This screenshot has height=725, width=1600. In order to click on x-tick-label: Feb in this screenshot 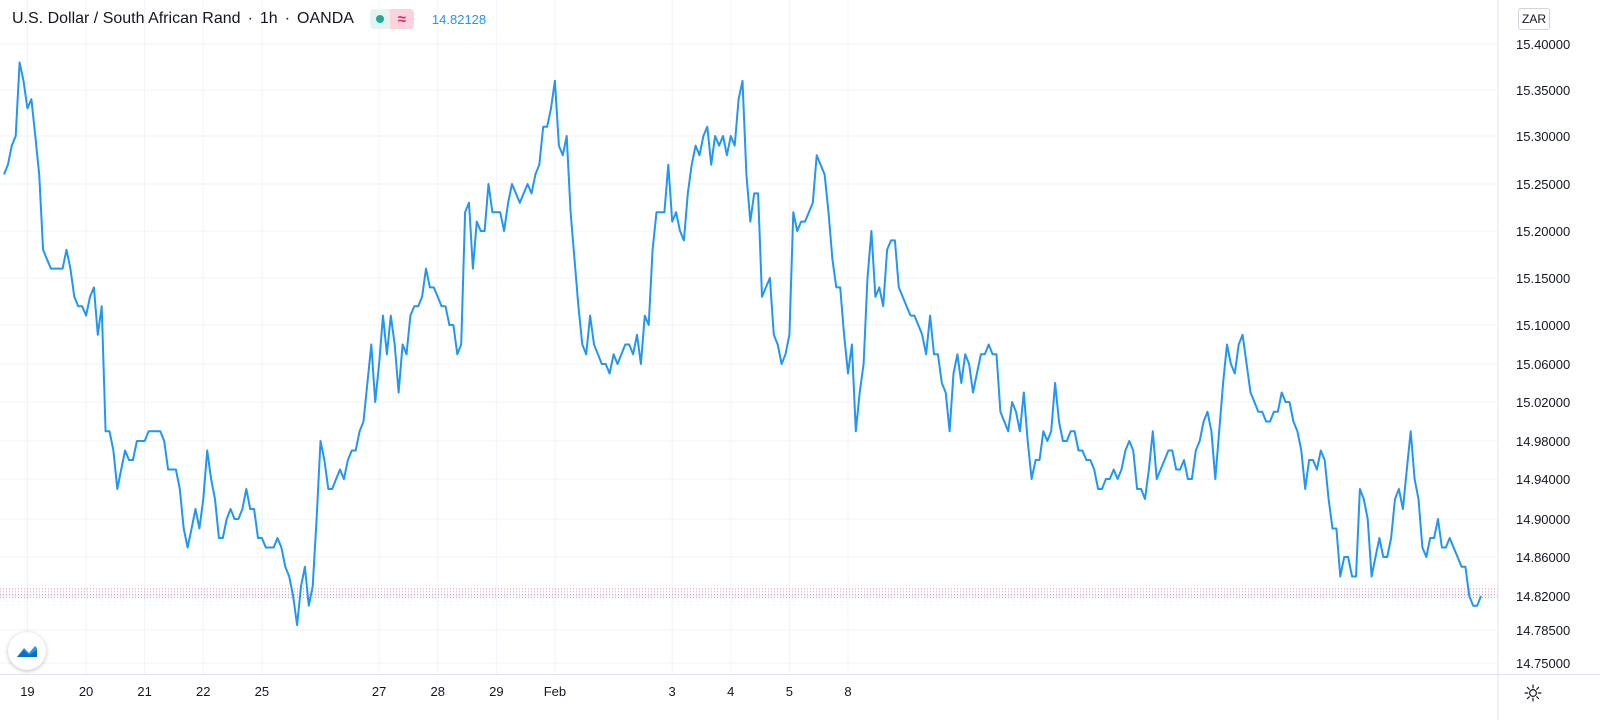, I will do `click(555, 691)`.